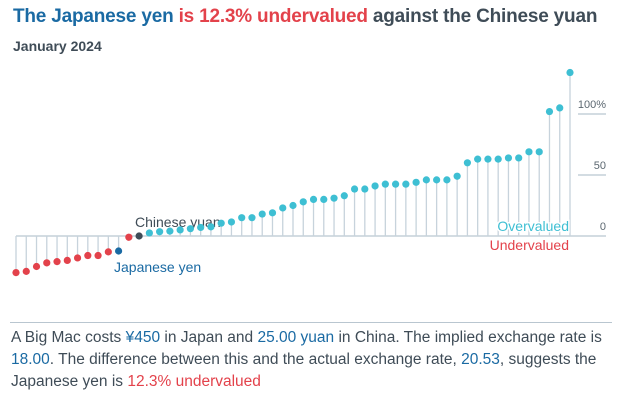 Image resolution: width=623 pixels, height=405 pixels. I want to click on desc-text: A Big Mac costs, so click(68, 337).